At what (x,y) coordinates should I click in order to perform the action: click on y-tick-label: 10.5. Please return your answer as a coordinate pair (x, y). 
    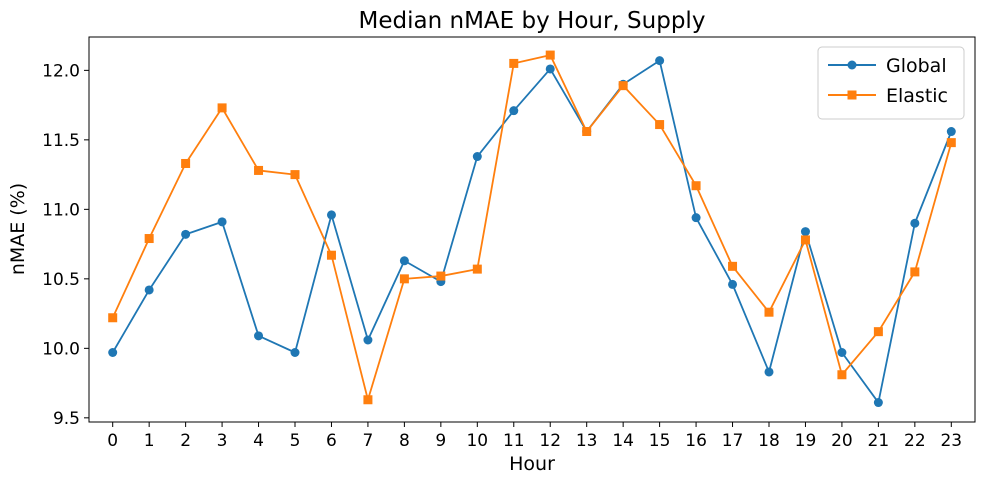
    Looking at the image, I should click on (61, 280).